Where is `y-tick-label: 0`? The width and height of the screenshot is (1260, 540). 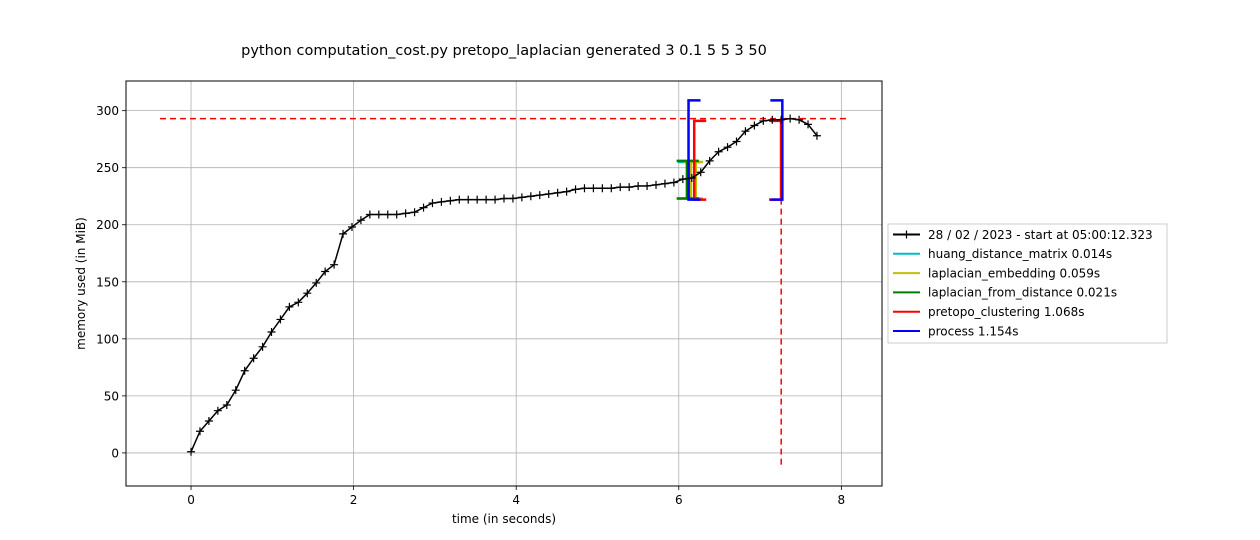
y-tick-label: 0 is located at coordinates (115, 453).